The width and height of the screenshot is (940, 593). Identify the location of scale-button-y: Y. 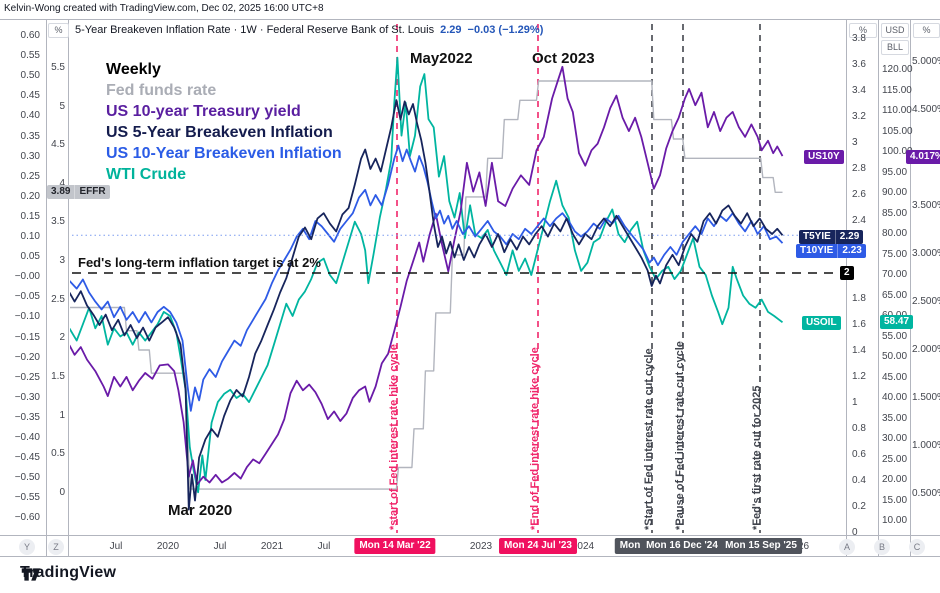
(27, 547).